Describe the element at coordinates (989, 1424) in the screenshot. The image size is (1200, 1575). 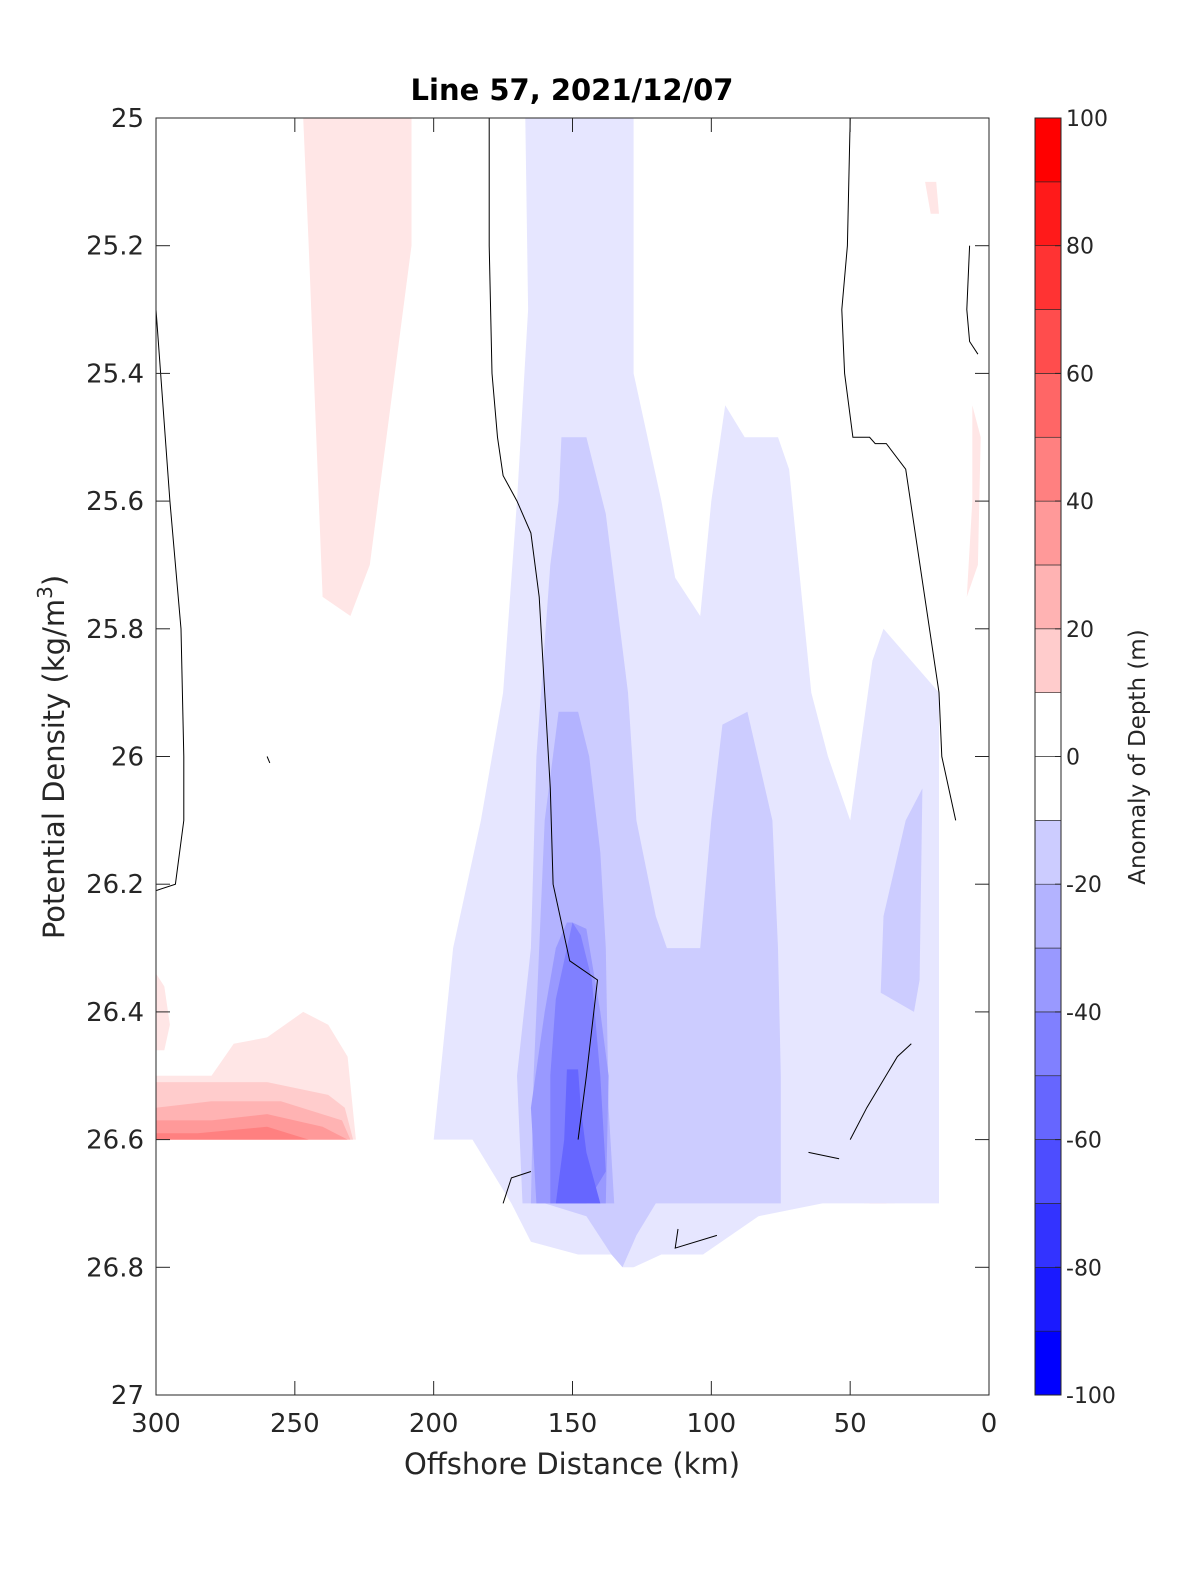
I see `x-tick-label-6: 0` at that location.